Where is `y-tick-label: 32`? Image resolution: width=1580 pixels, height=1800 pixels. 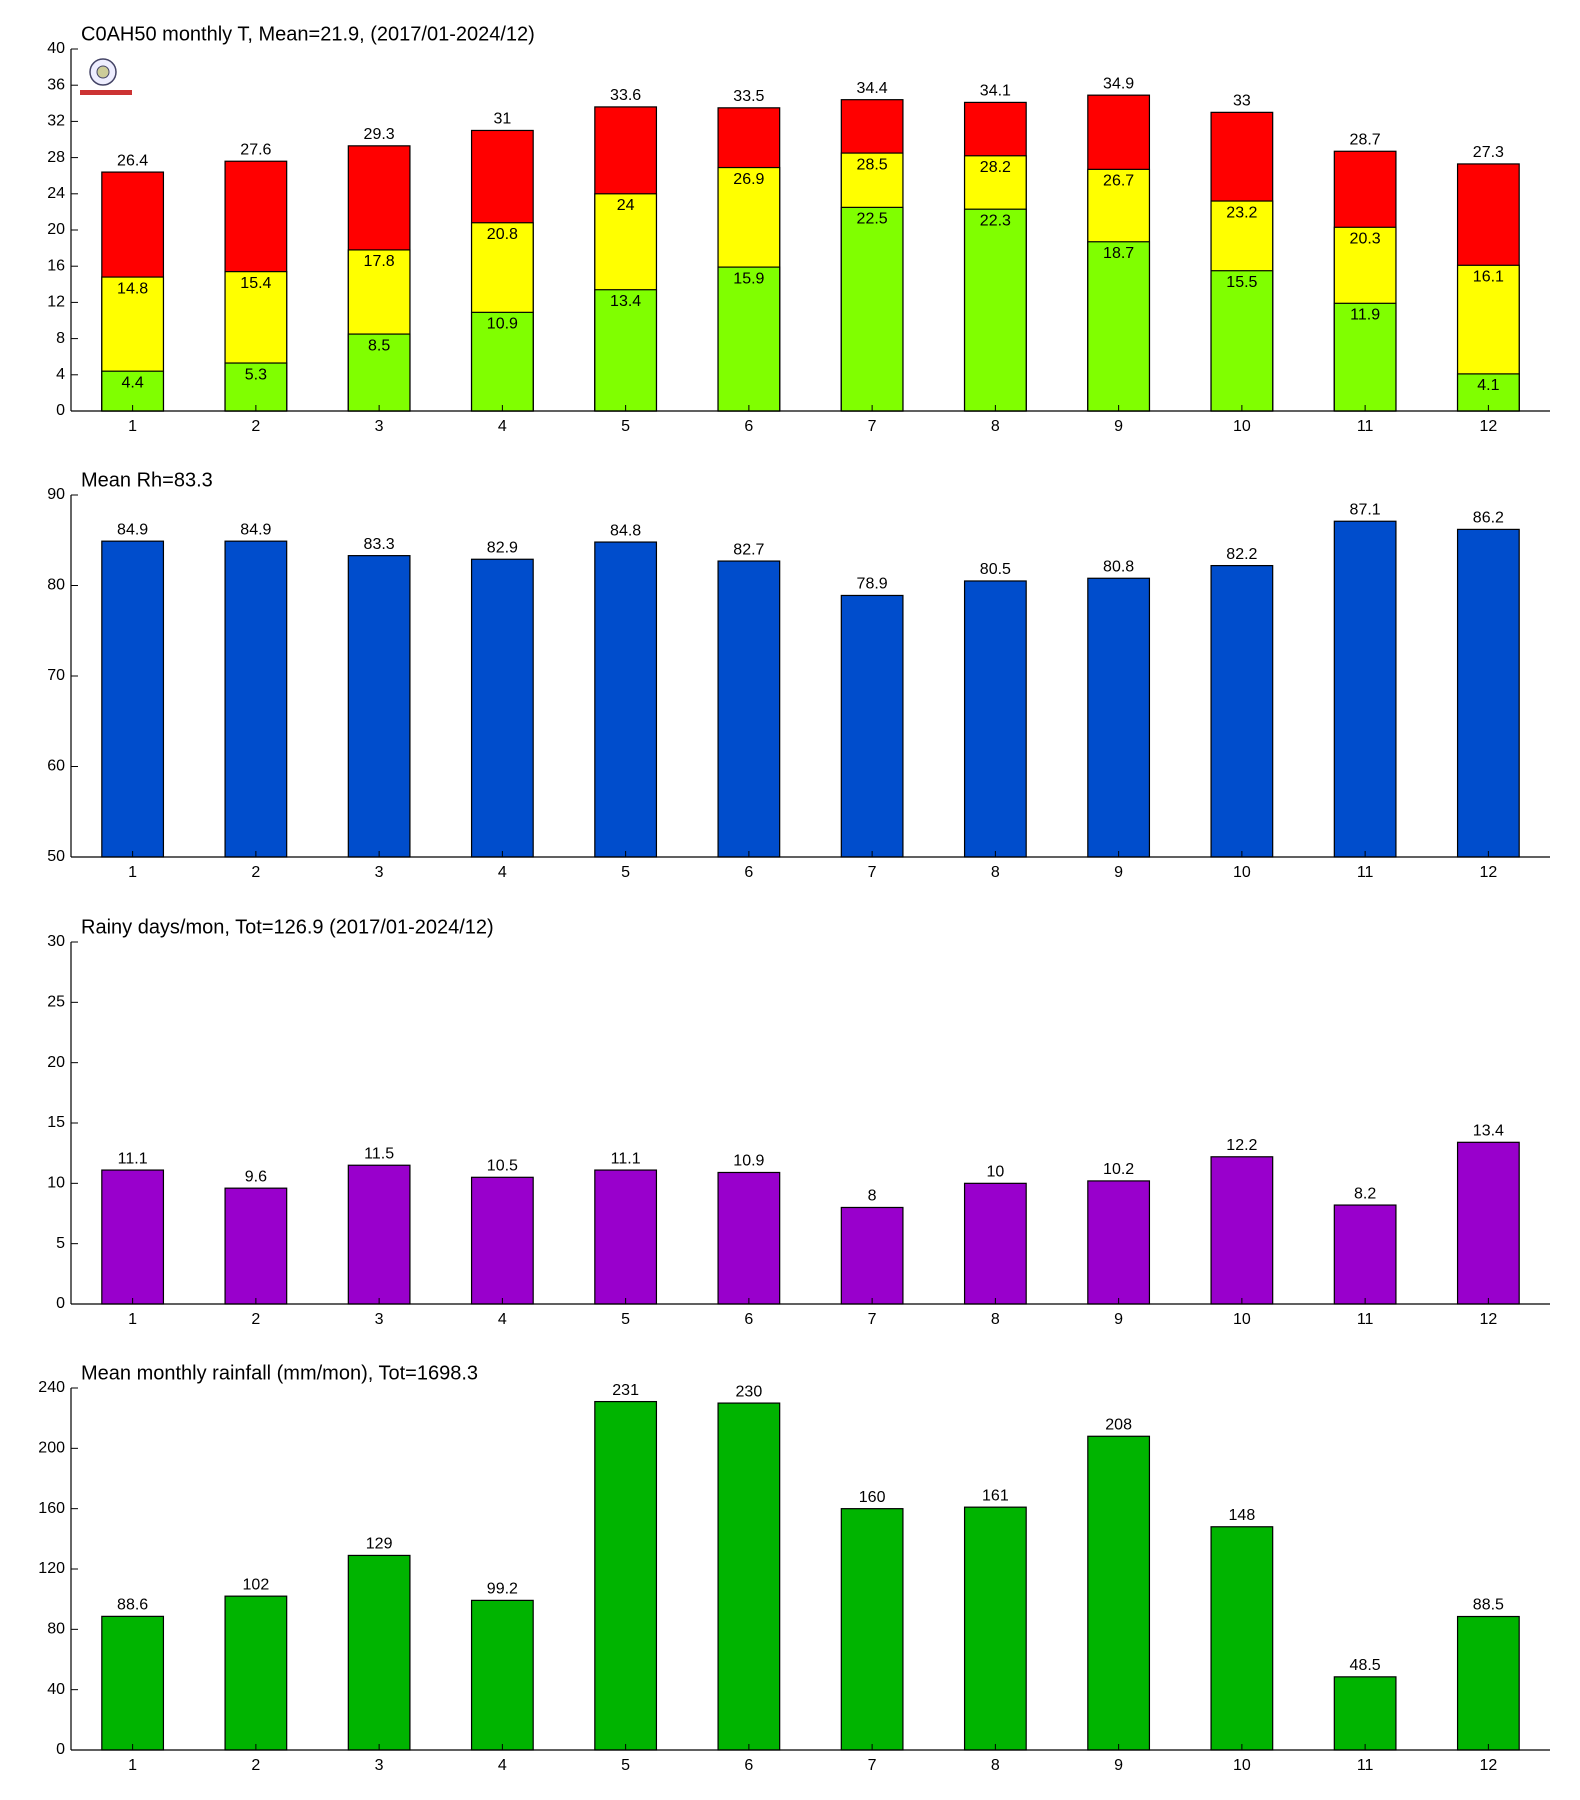
y-tick-label: 32 is located at coordinates (56, 121).